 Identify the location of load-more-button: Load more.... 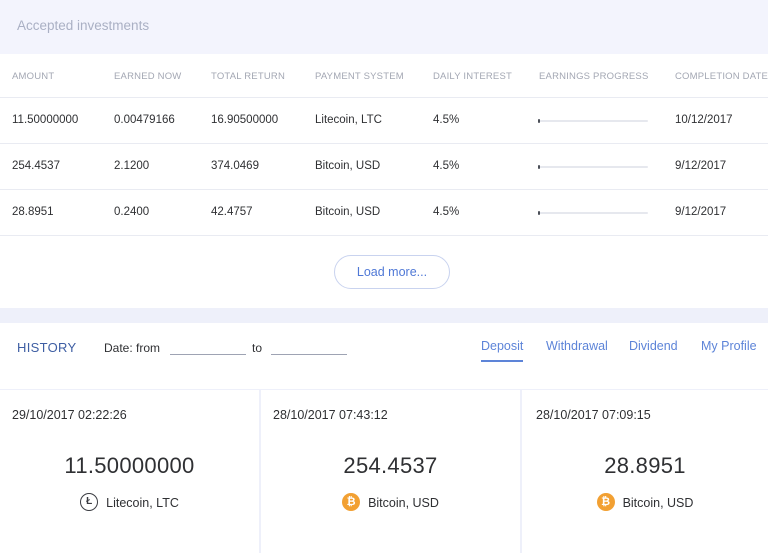
(392, 272).